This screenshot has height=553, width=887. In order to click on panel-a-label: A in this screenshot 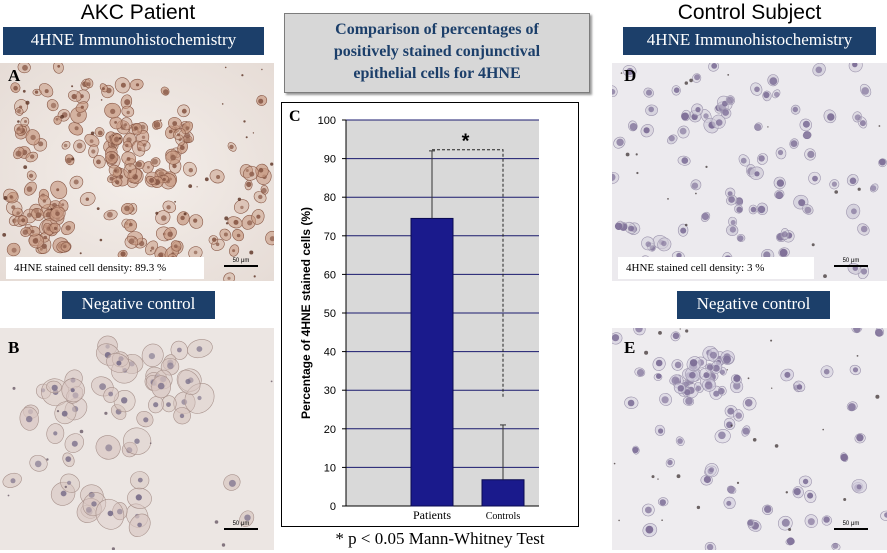, I will do `click(14, 75)`.